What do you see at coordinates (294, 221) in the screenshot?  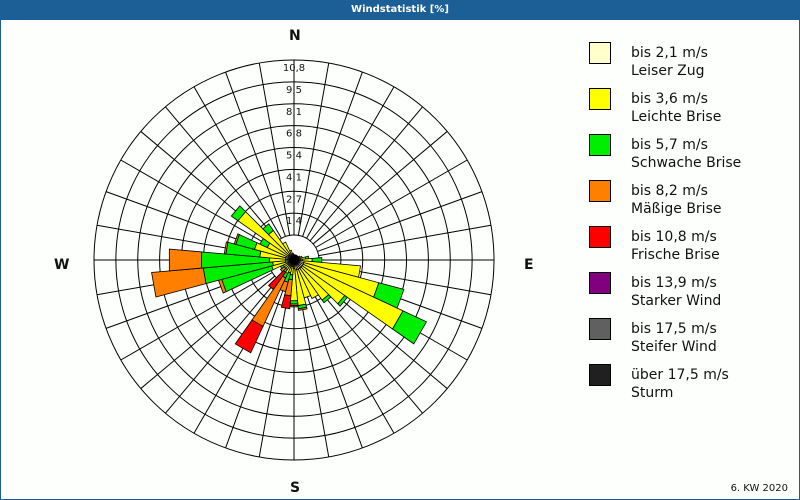 I see `radial-tick-label: 1,4` at bounding box center [294, 221].